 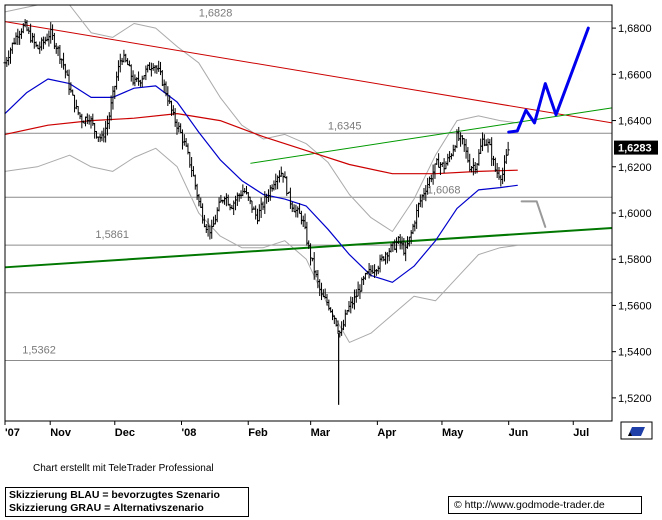 I want to click on level-label: 1,5362, so click(x=39, y=350).